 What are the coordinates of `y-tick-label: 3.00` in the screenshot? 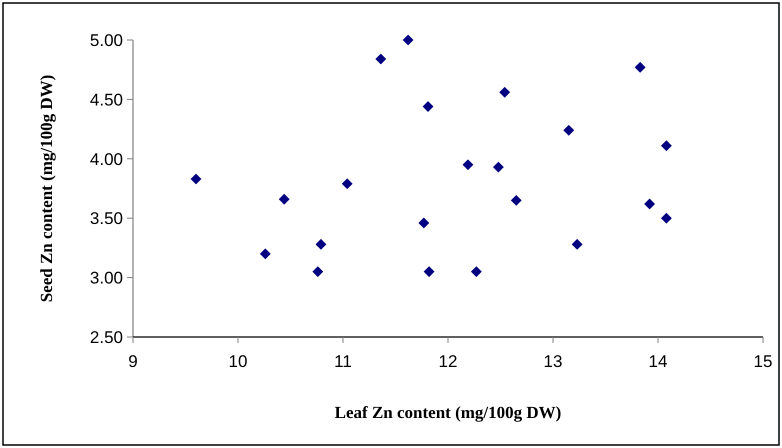 It's located at (106, 278).